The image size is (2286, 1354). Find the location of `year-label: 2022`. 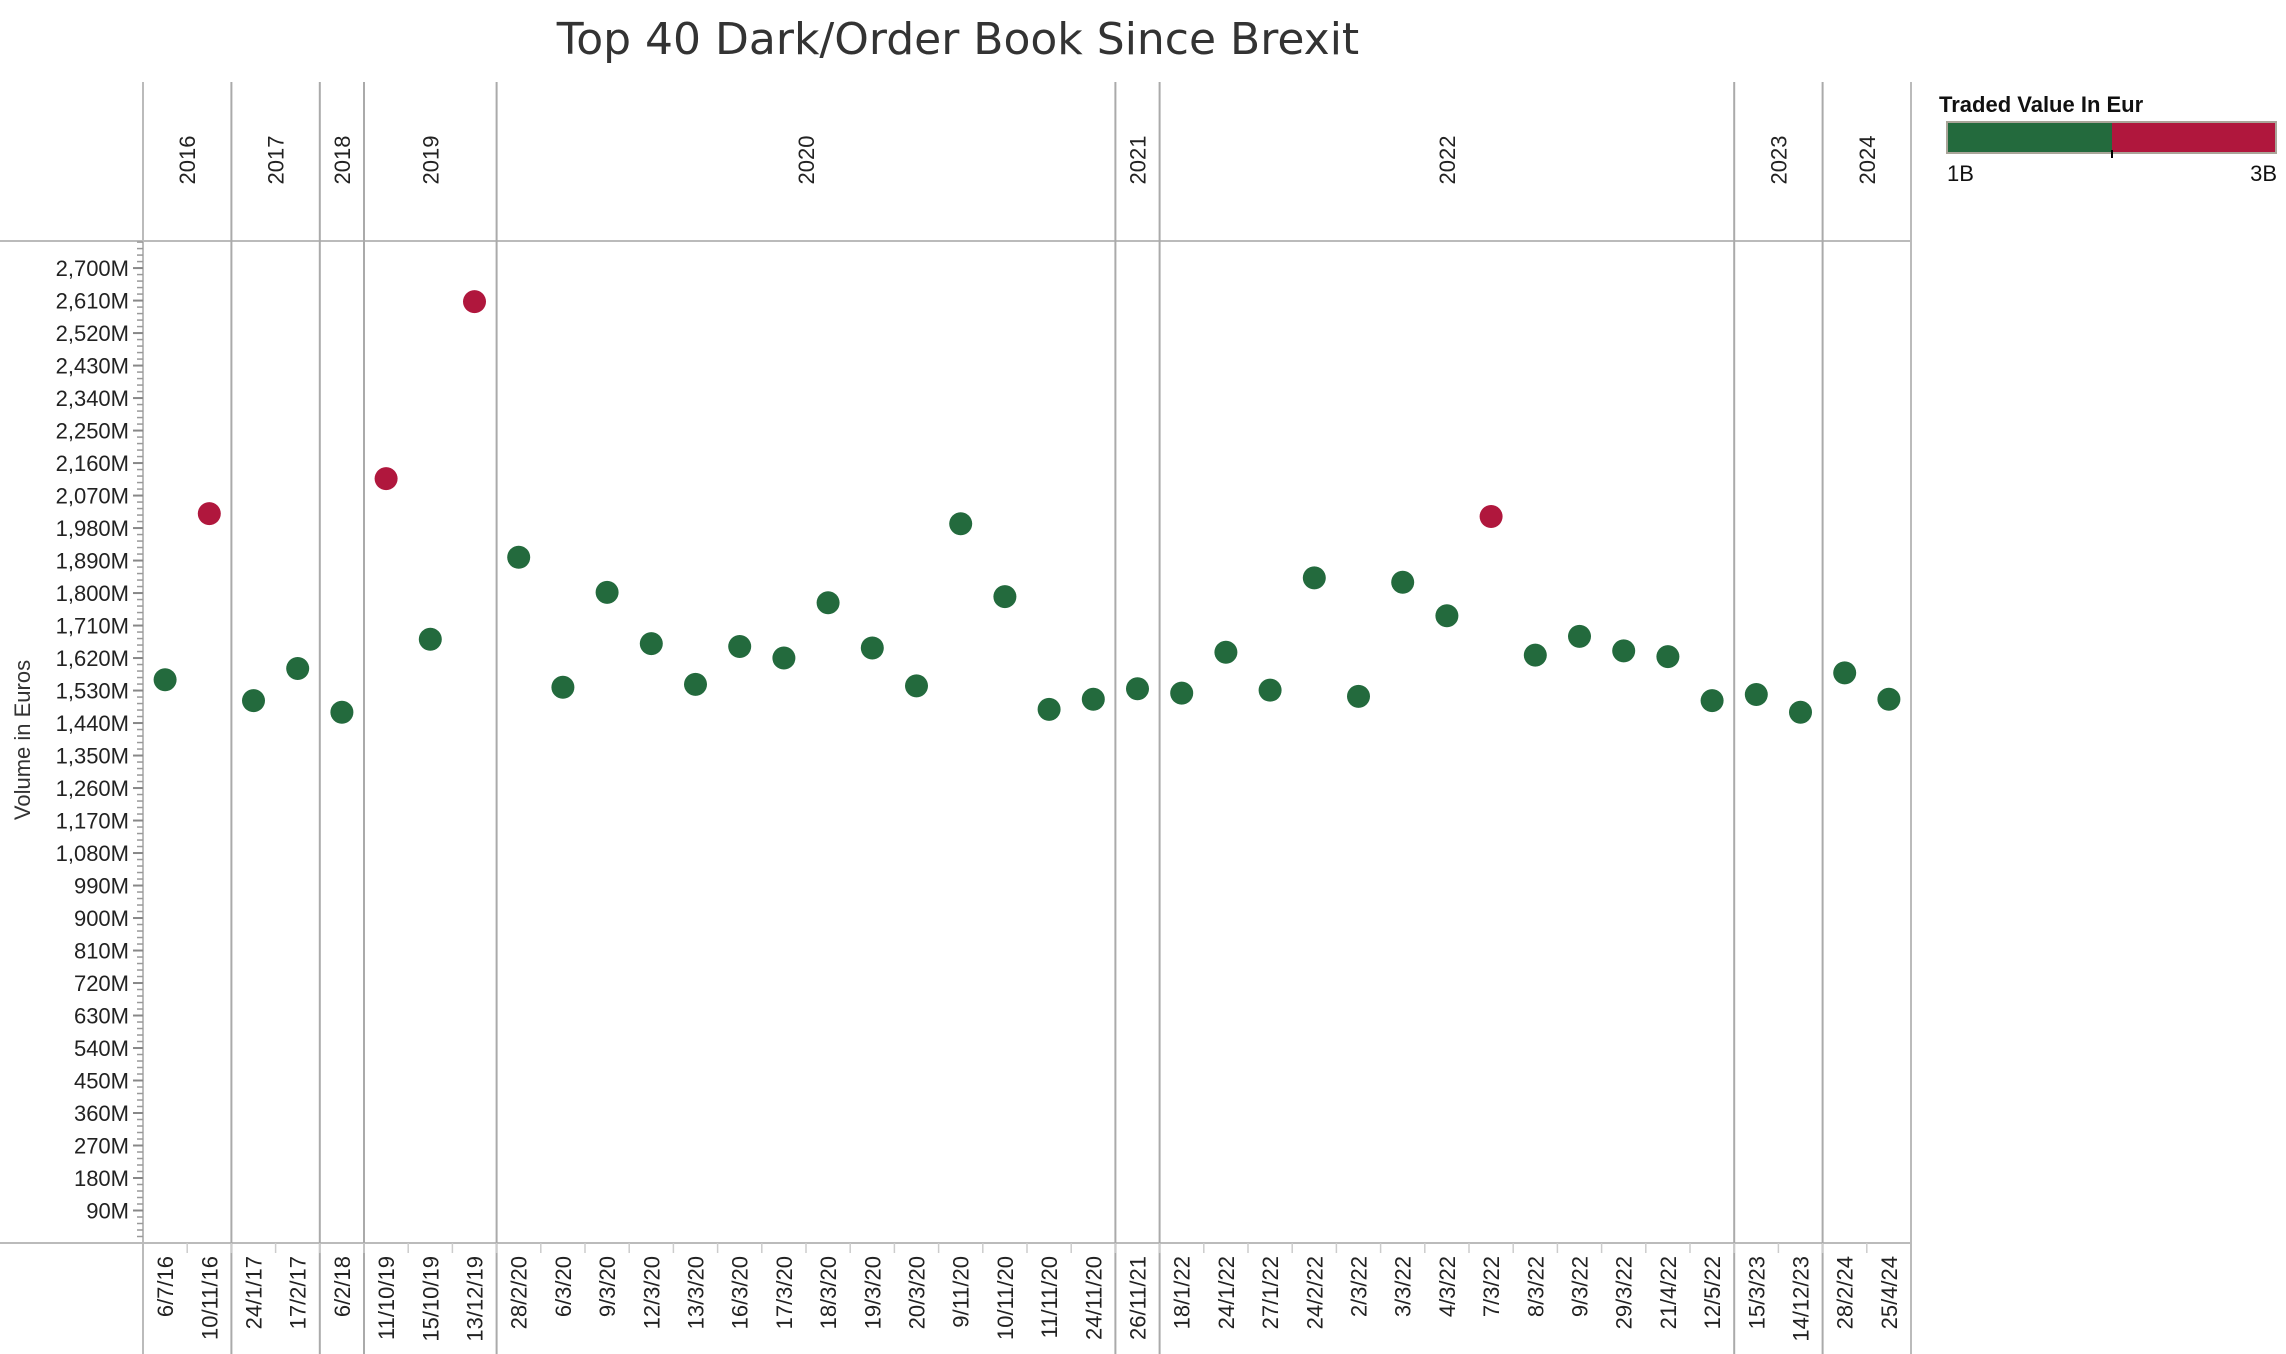

year-label: 2022 is located at coordinates (1447, 160).